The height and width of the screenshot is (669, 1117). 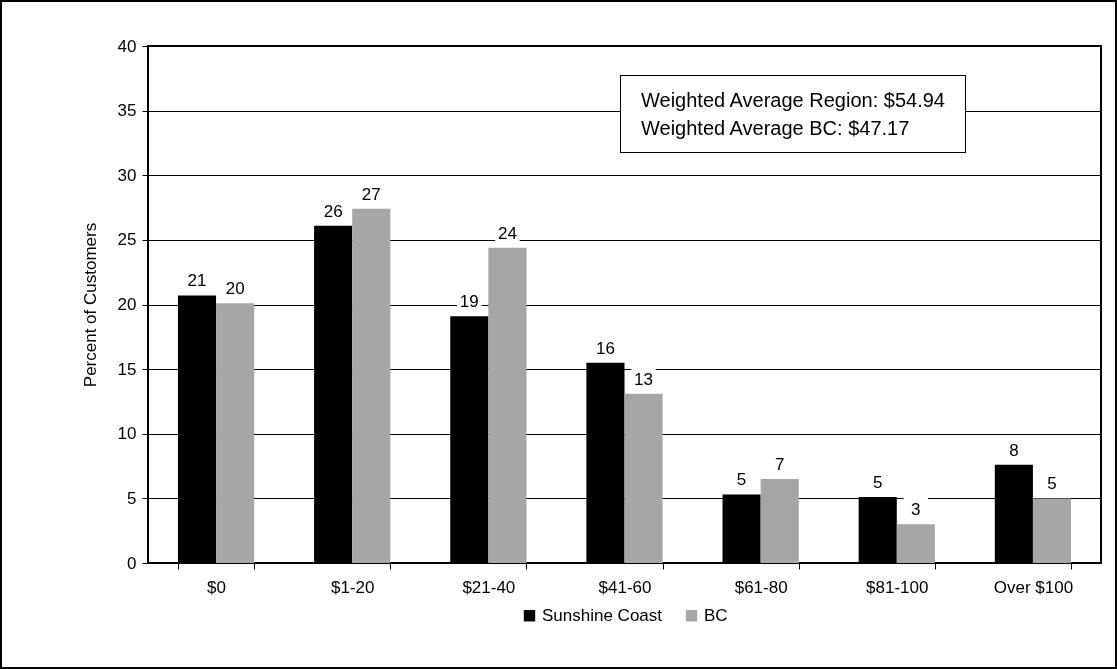 I want to click on data-label: 26, so click(x=333, y=211).